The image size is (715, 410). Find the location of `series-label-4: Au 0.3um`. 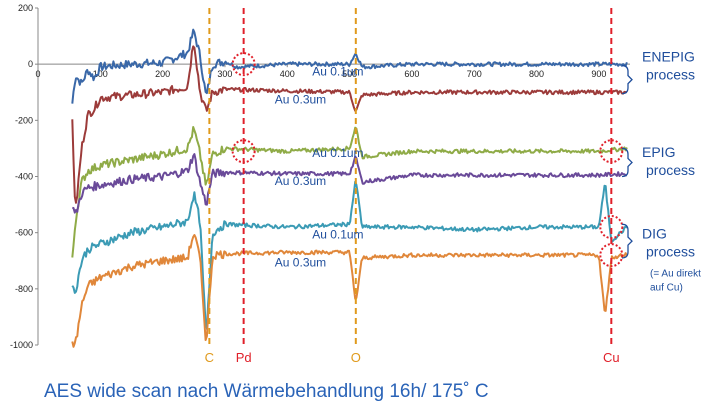

series-label-4: Au 0.3um is located at coordinates (300, 181).